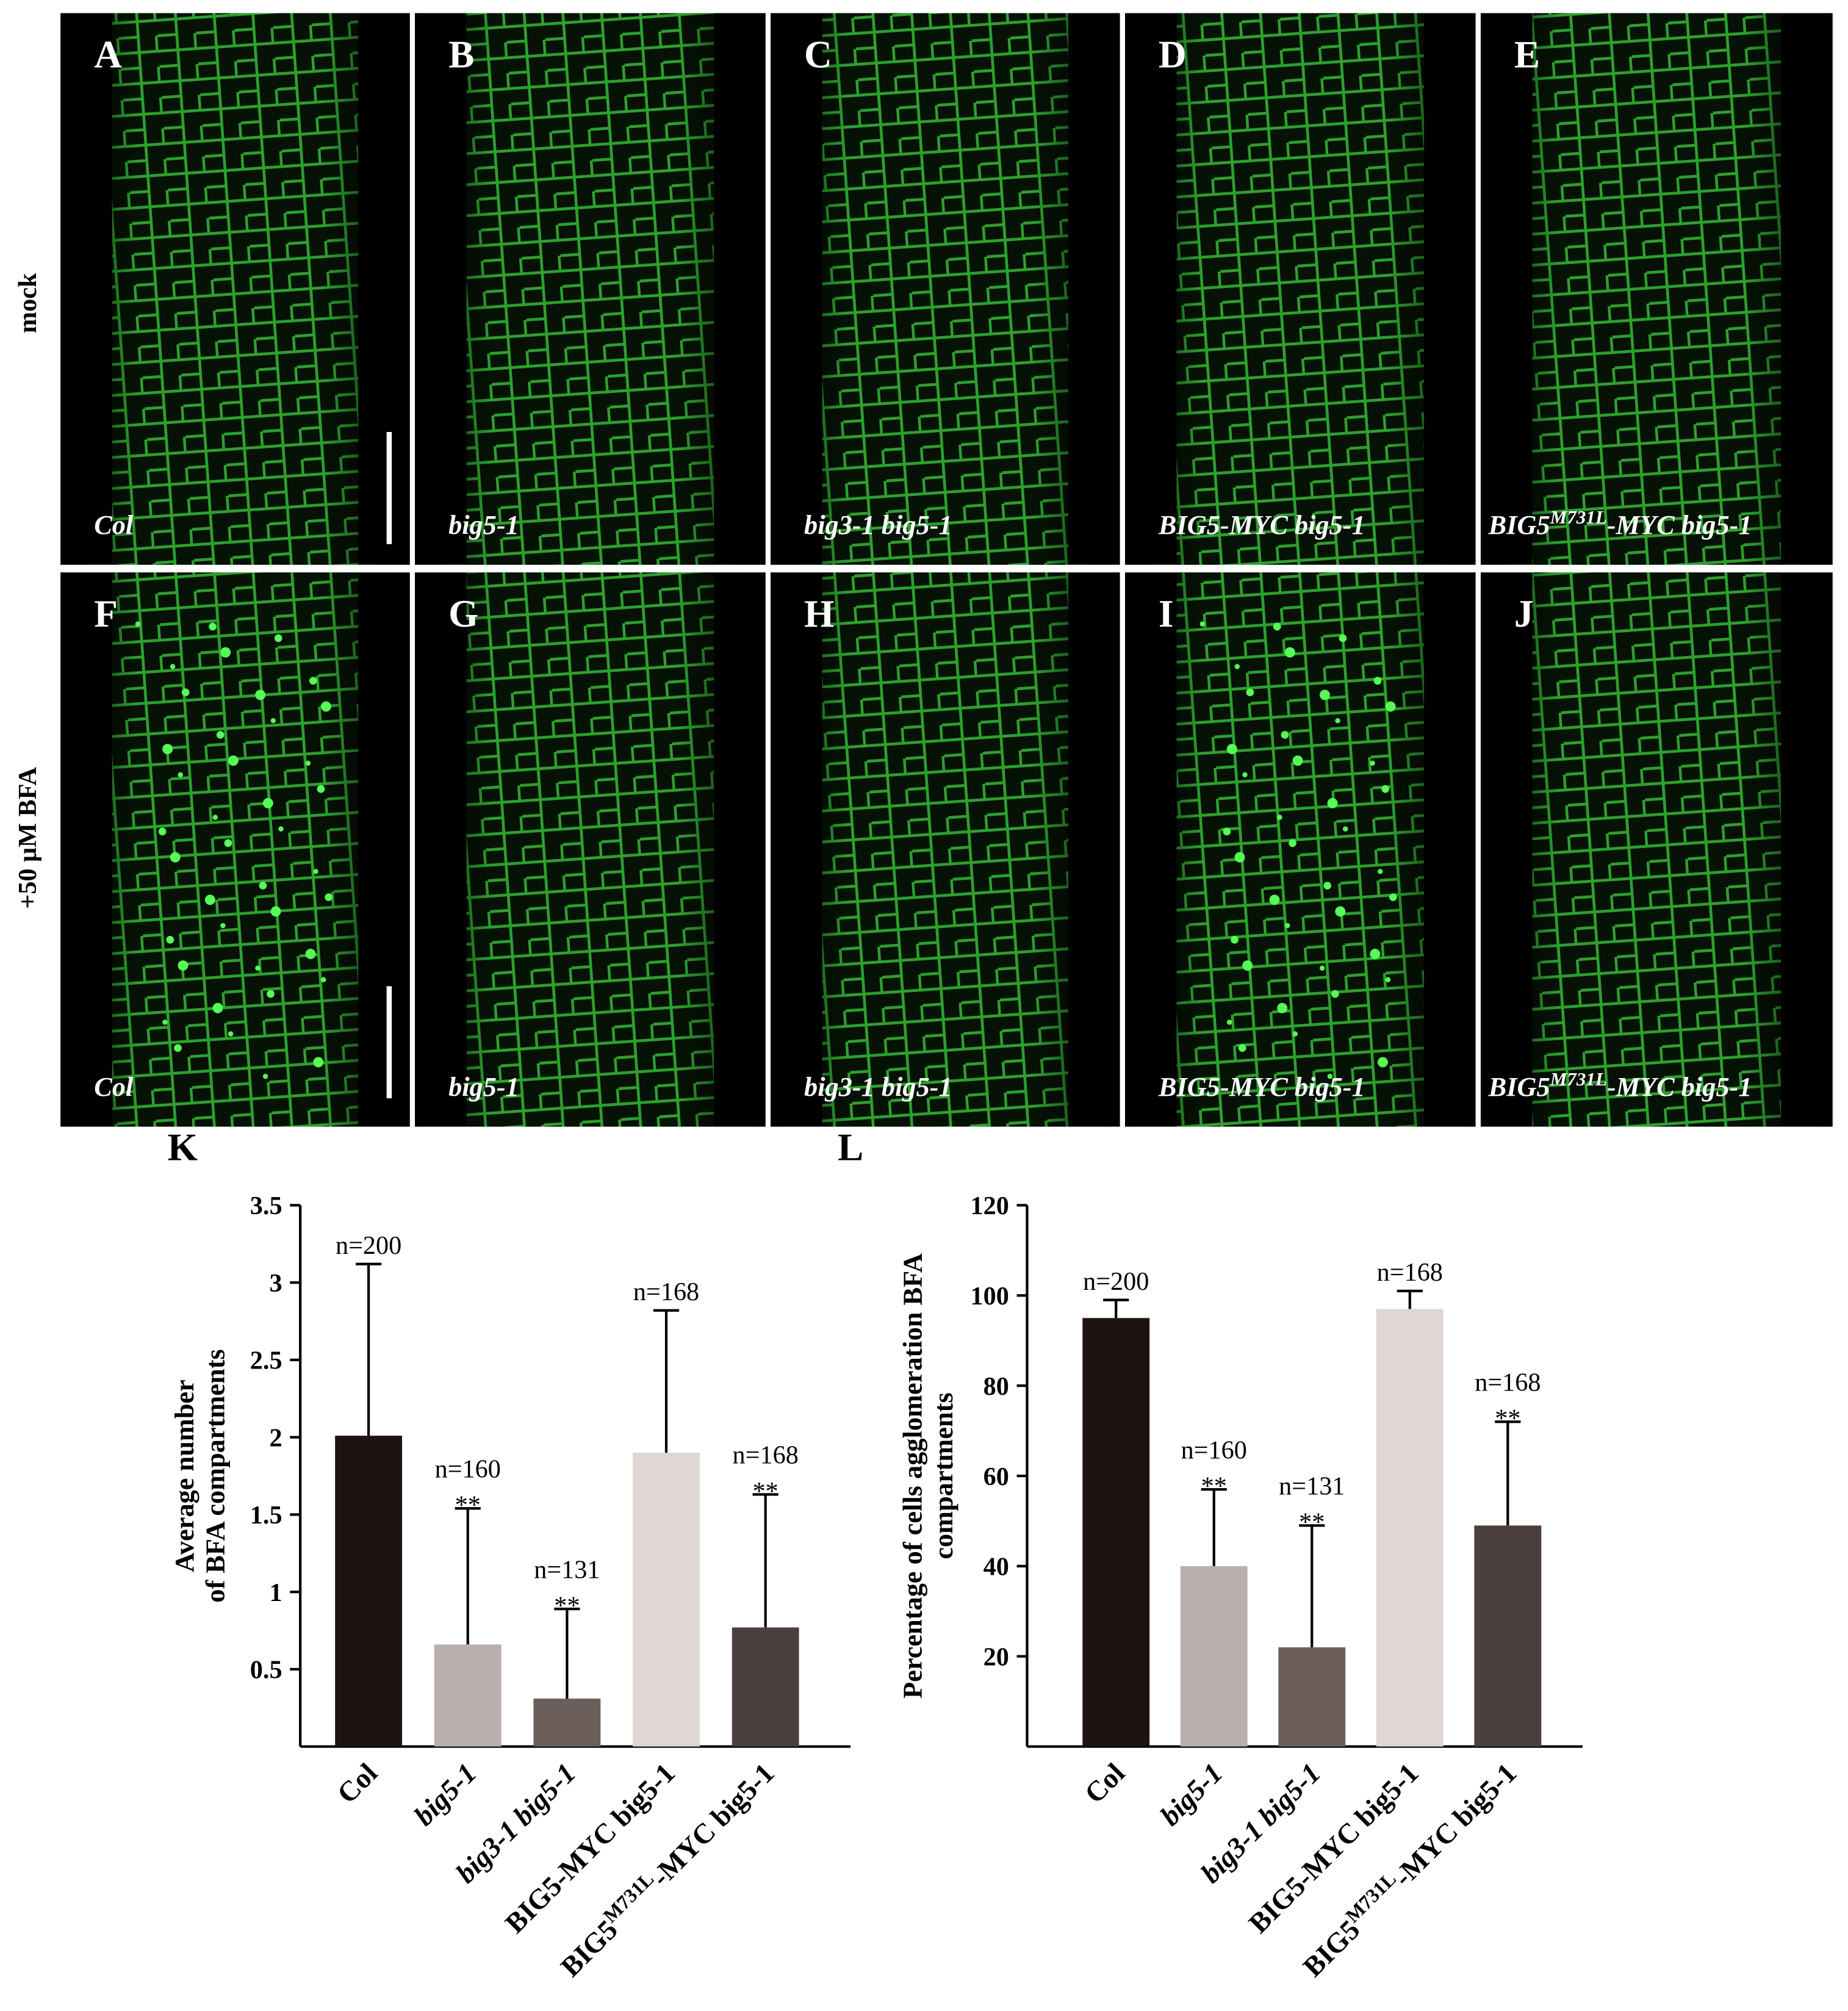 Image resolution: width=1848 pixels, height=2011 pixels. Describe the element at coordinates (275, 1283) in the screenshot. I see `y-tick-label: 3` at that location.